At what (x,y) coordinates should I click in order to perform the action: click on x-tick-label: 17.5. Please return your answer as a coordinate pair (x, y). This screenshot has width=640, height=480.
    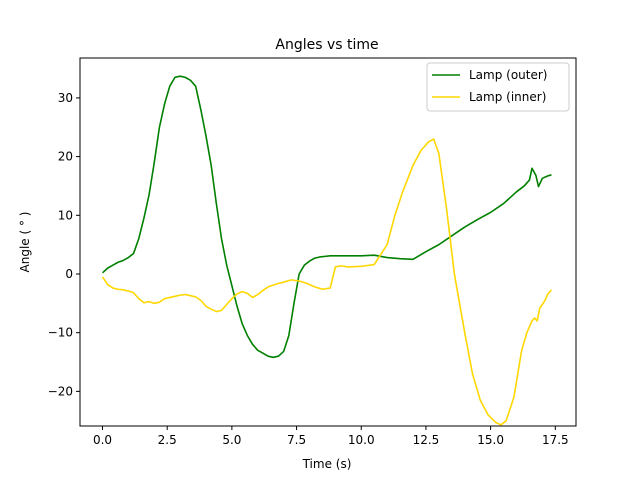
    Looking at the image, I should click on (555, 440).